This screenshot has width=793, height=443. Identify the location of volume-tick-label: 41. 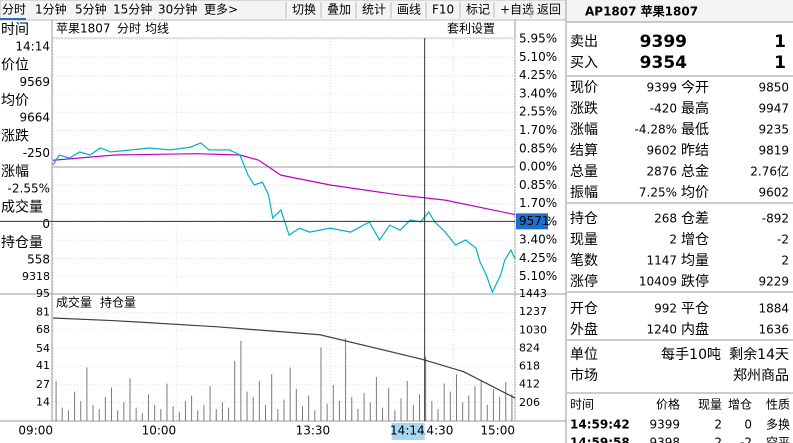
(43, 365).